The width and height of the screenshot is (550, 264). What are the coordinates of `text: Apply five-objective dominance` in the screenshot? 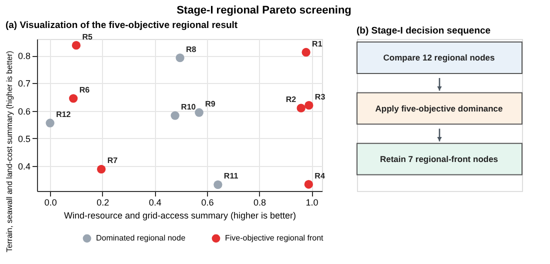 It's located at (439, 108).